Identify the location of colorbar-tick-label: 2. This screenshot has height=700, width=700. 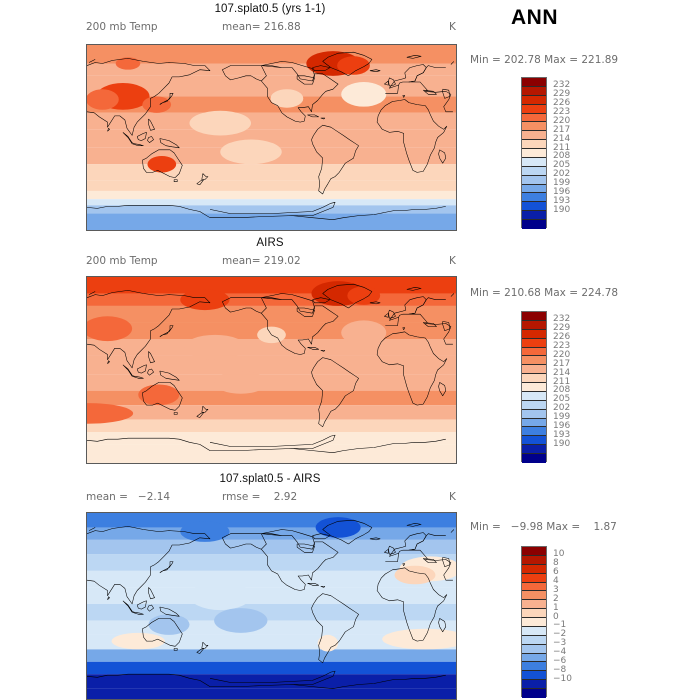
(556, 598).